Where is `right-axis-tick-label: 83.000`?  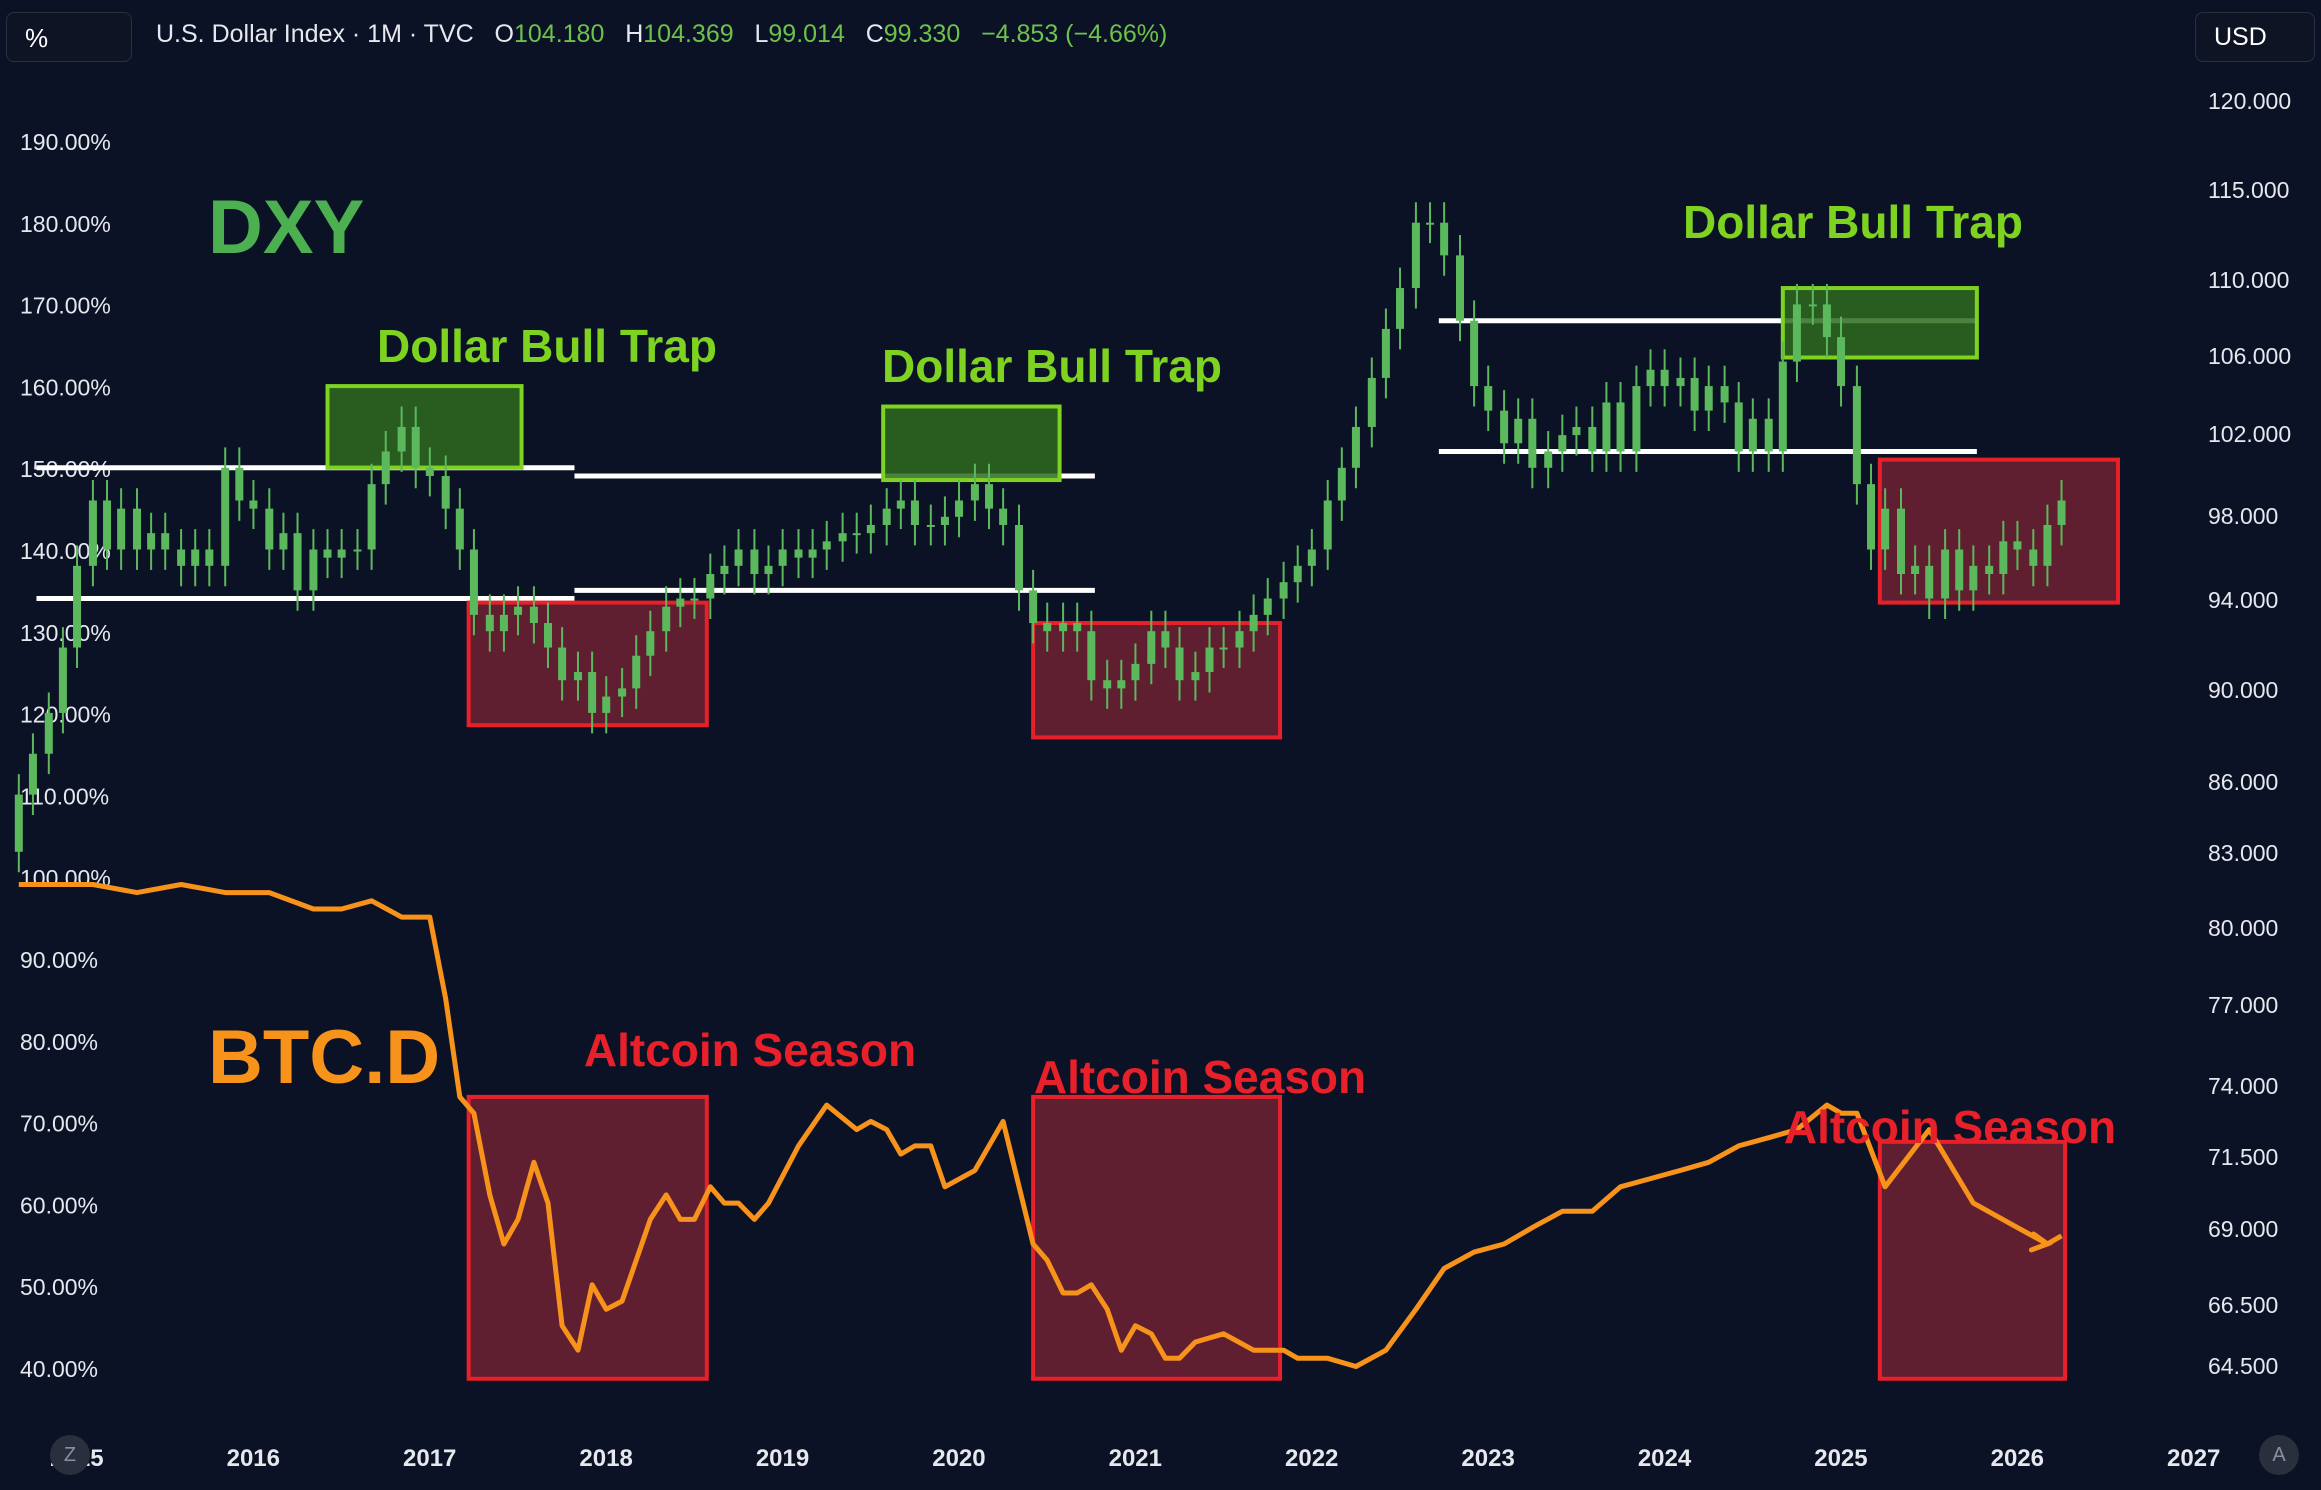
right-axis-tick-label: 83.000 is located at coordinates (2243, 853).